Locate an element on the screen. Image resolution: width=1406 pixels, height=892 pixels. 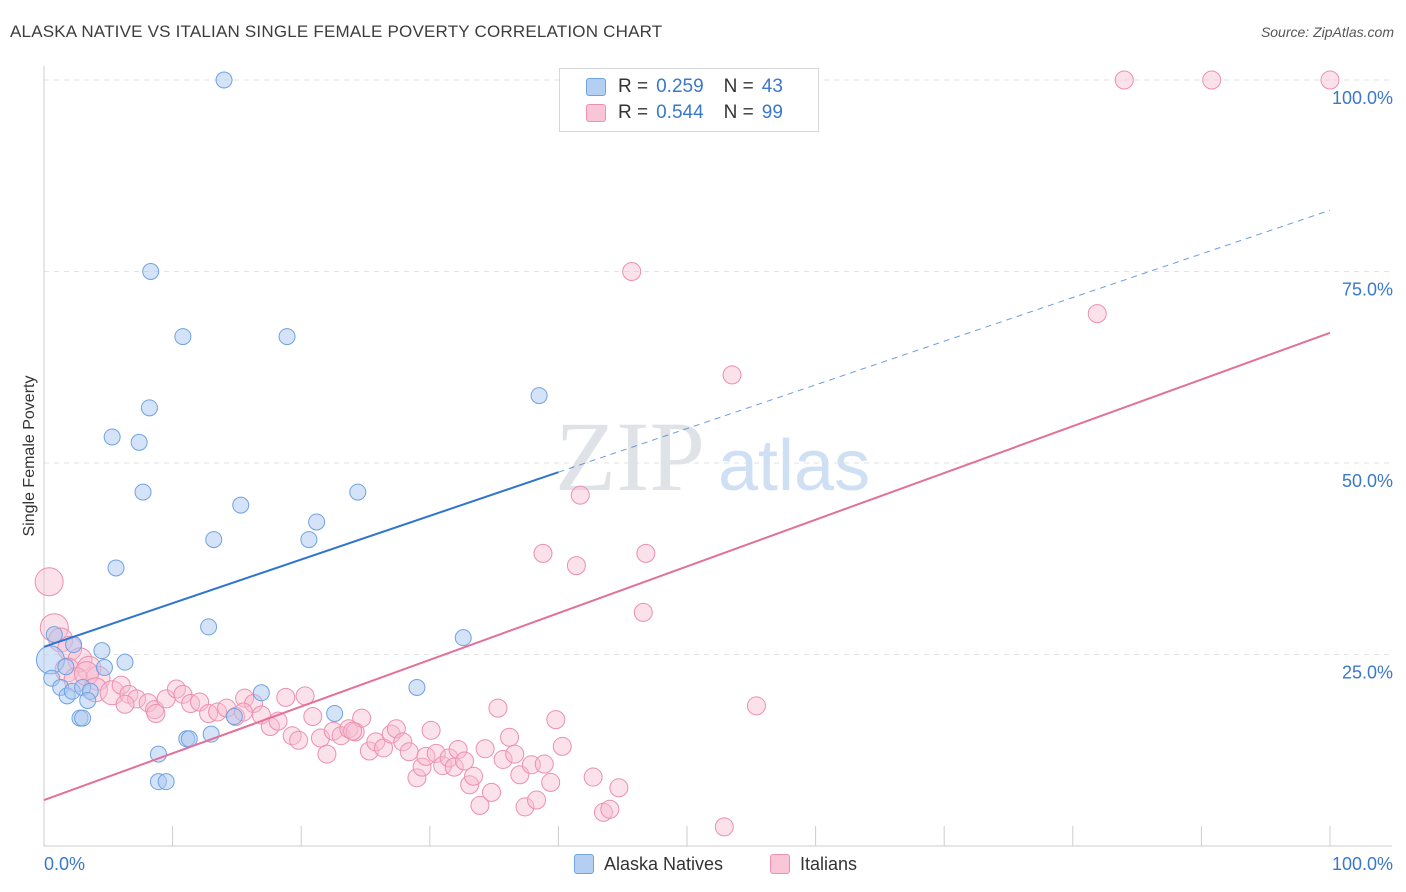
y-tick-label: 50.0% is located at coordinates (1367, 481).